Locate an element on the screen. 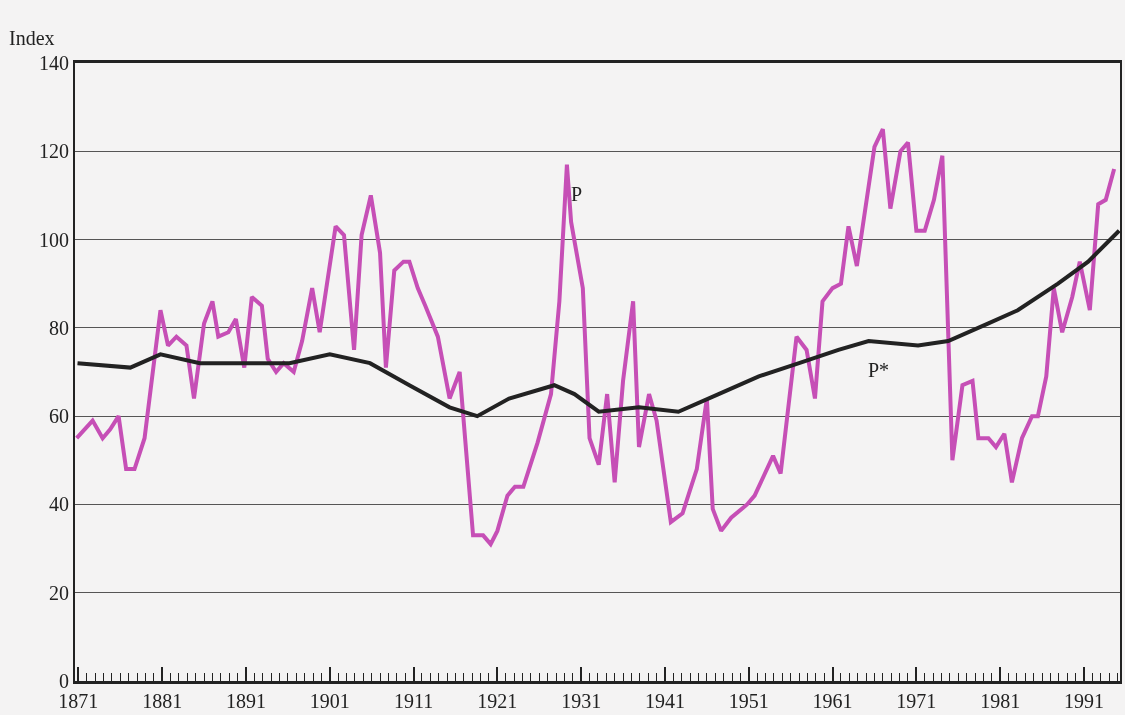 Image resolution: width=1125 pixels, height=715 pixels. x-tick-label: 1961 is located at coordinates (832, 701).